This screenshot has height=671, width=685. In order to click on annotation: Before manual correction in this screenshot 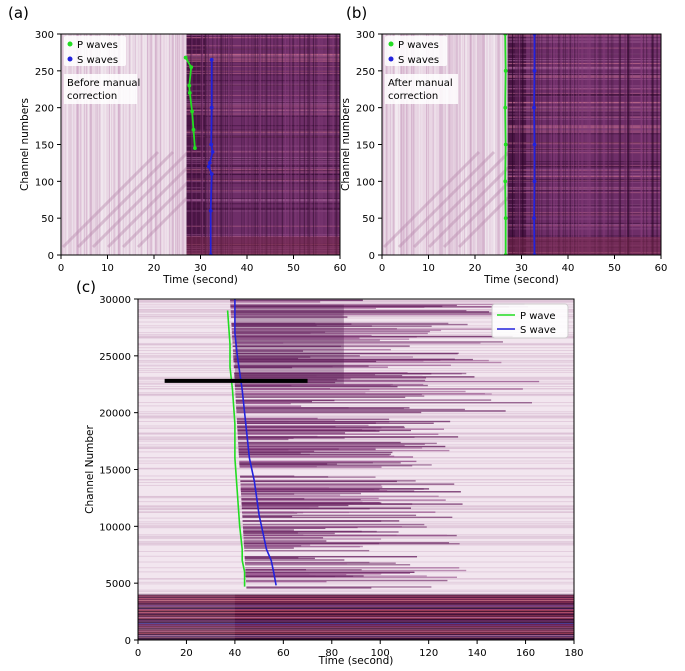, I will do `click(102, 89)`.